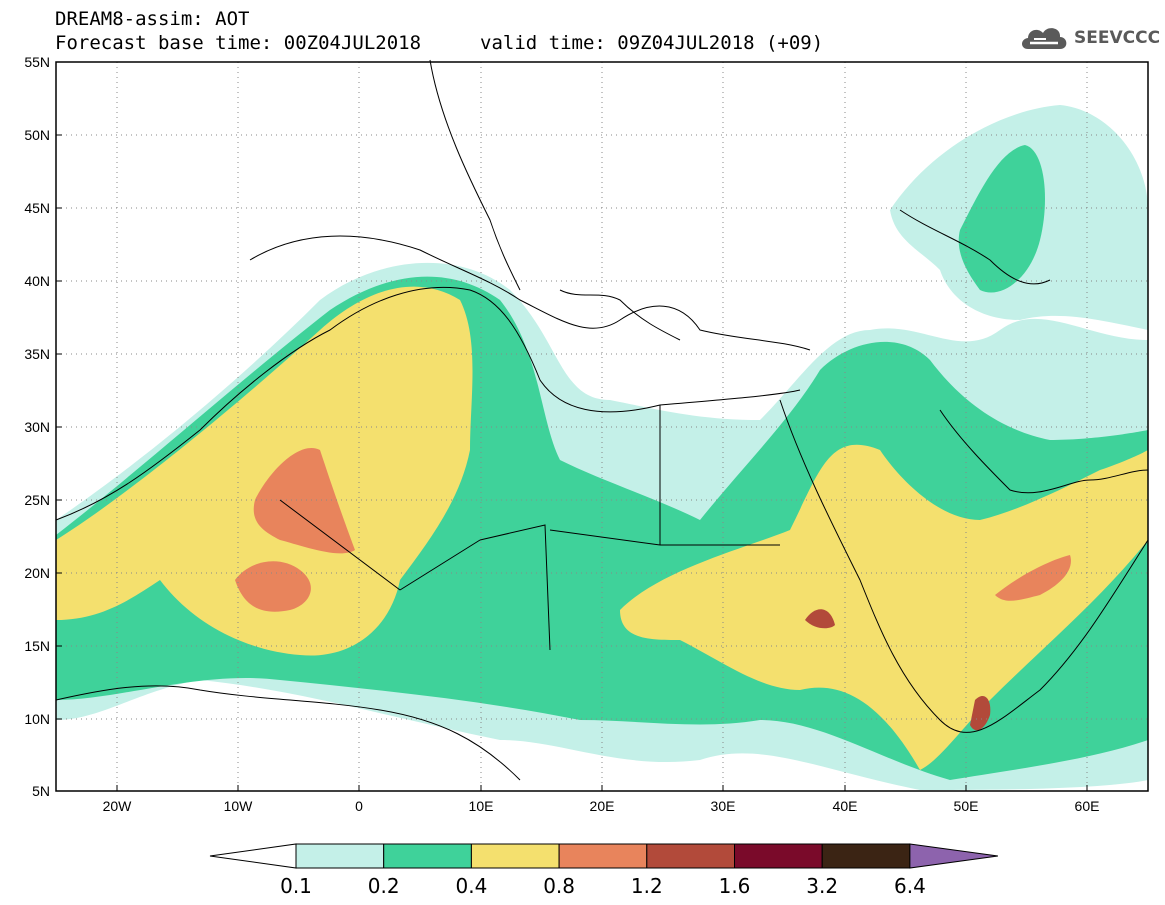 Image resolution: width=1165 pixels, height=905 pixels. I want to click on forecast-base-time: Forecast base time: 00Z04JUL2018, so click(238, 43).